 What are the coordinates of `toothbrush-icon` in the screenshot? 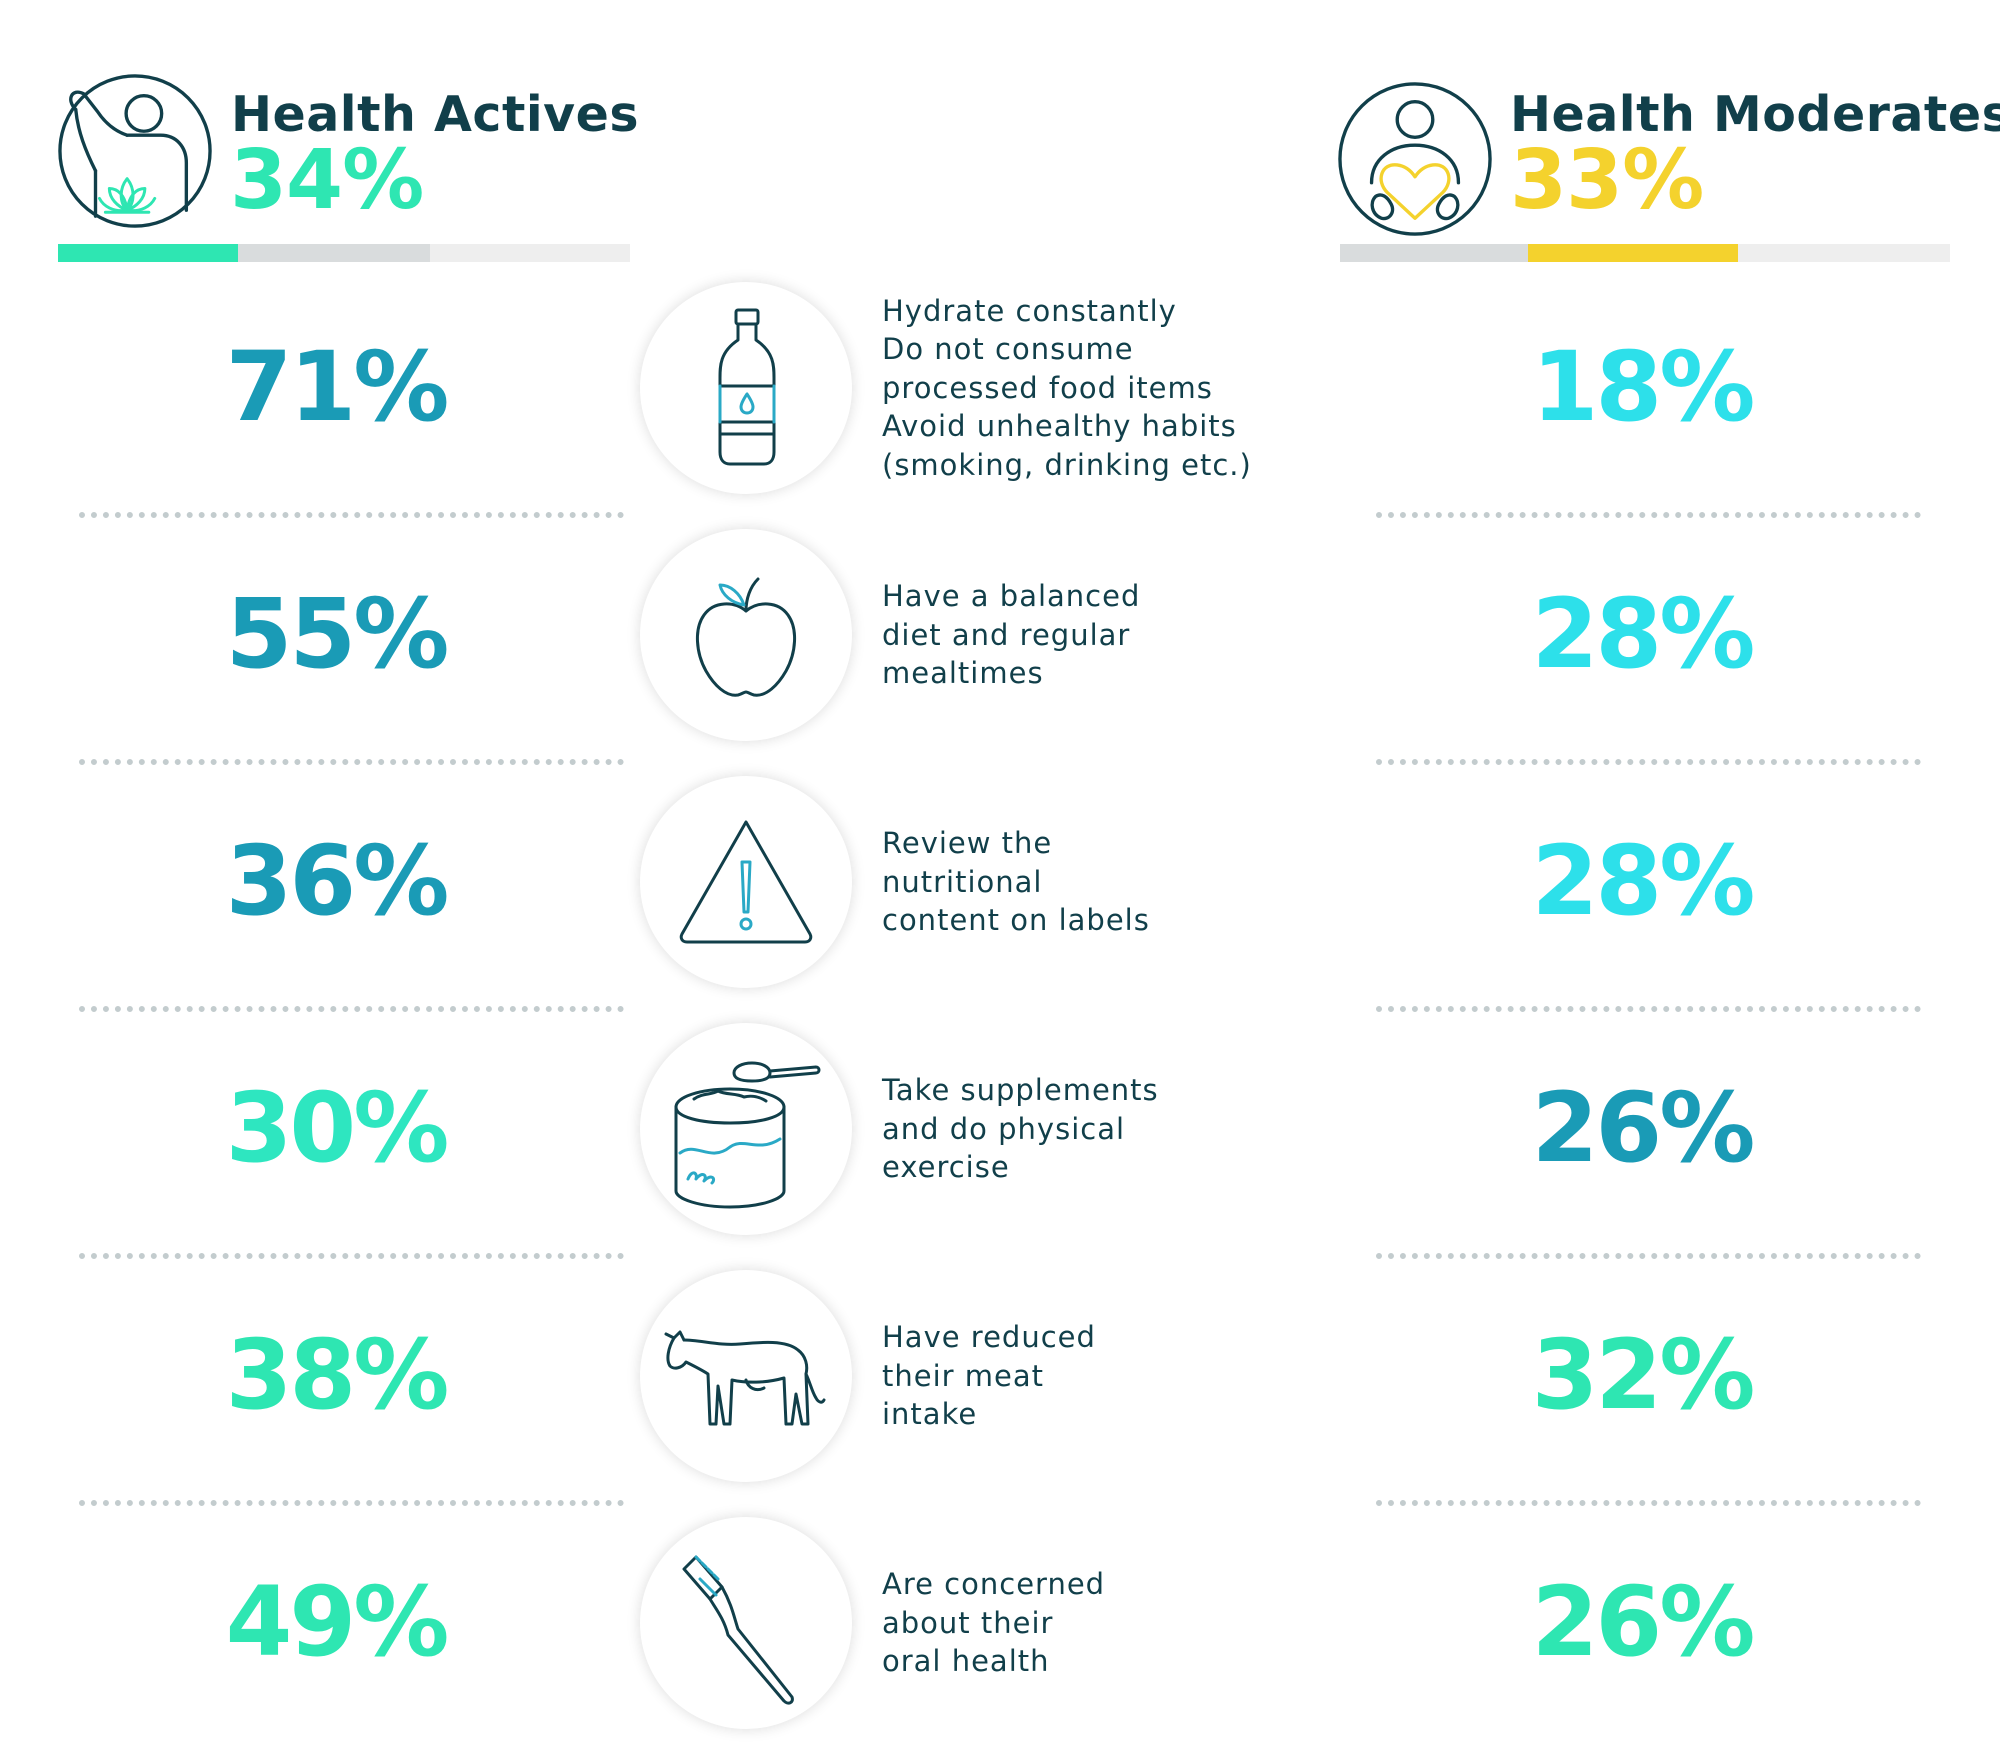 It's located at (746, 1623).